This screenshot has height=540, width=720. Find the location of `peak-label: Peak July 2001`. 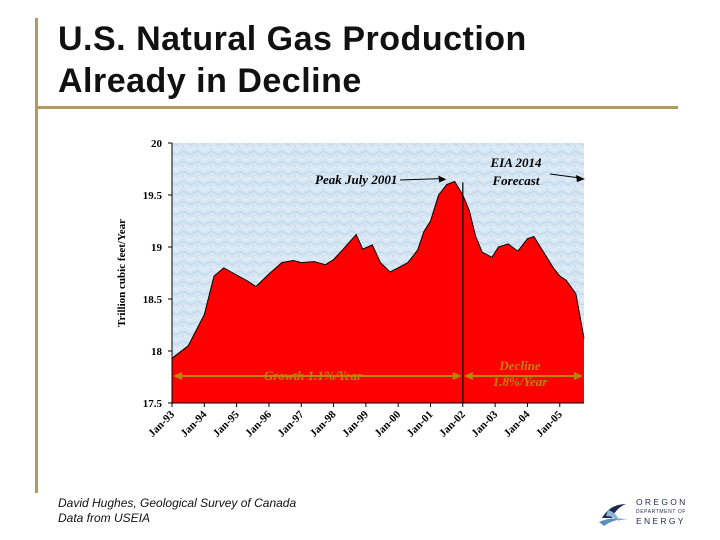

peak-label: Peak July 2001 is located at coordinates (356, 179).